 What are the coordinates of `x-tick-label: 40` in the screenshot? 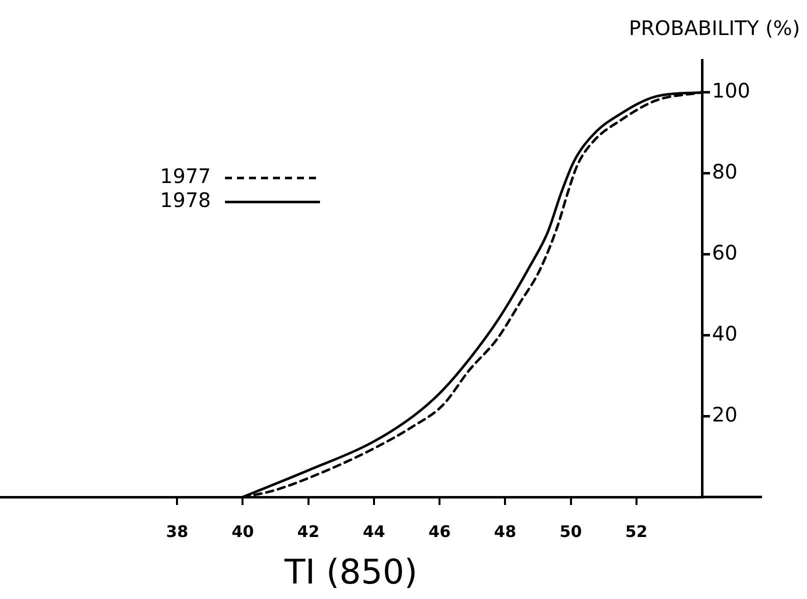 It's located at (243, 531).